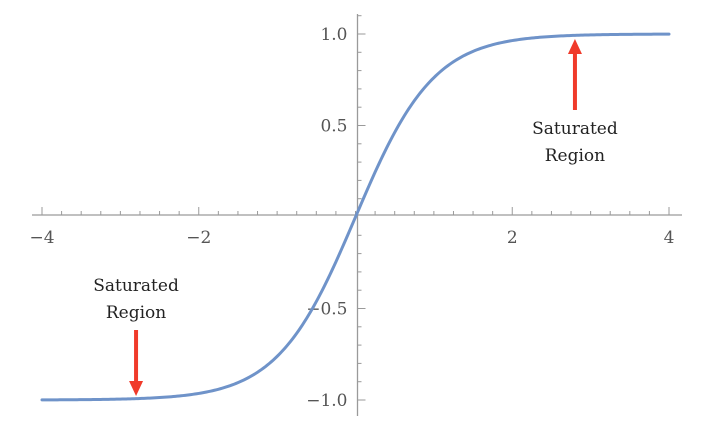 This screenshot has width=726, height=436. Describe the element at coordinates (333, 127) in the screenshot. I see `y-tick-label: 0.5` at that location.